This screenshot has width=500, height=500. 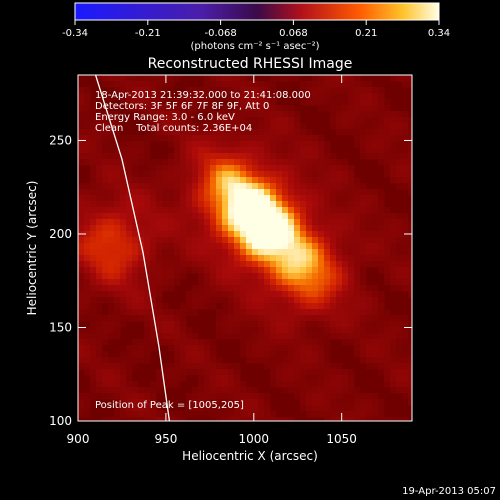 I want to click on colorbar, so click(x=257, y=11).